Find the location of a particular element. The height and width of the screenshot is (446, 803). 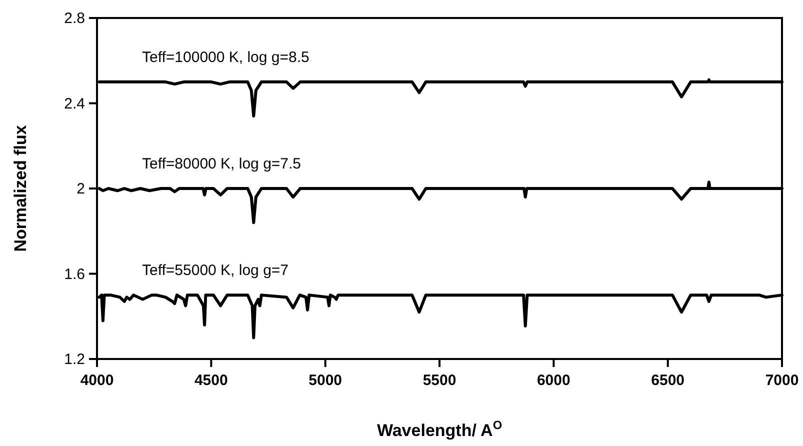

x-tick-label: 5500 is located at coordinates (439, 380).